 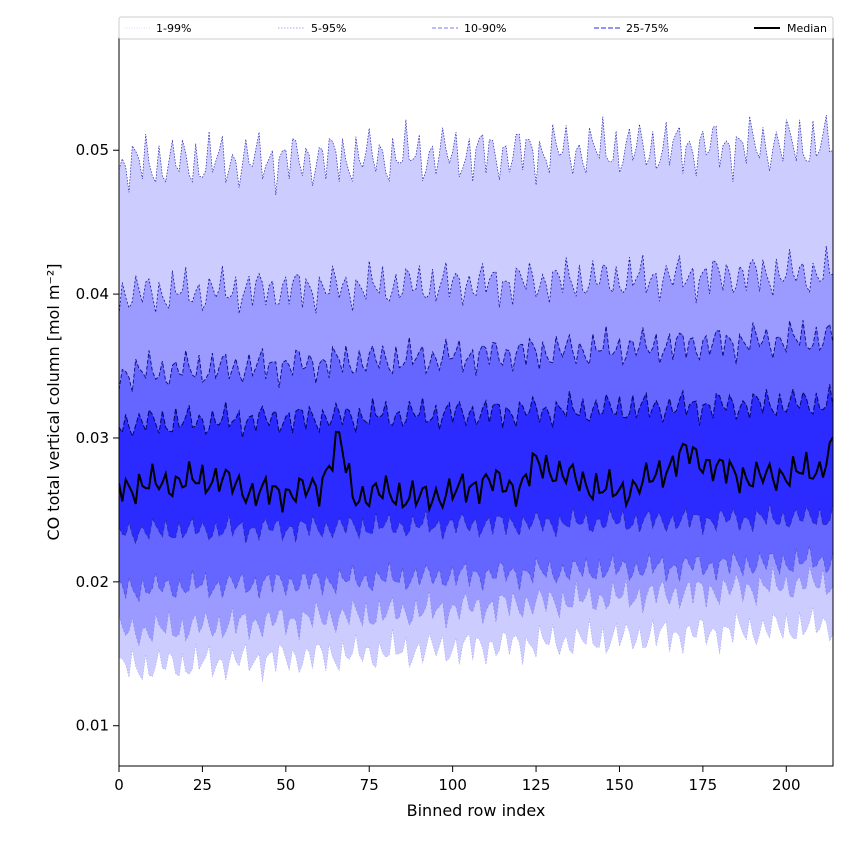 What do you see at coordinates (476, 471) in the screenshot?
I see `median-line` at bounding box center [476, 471].